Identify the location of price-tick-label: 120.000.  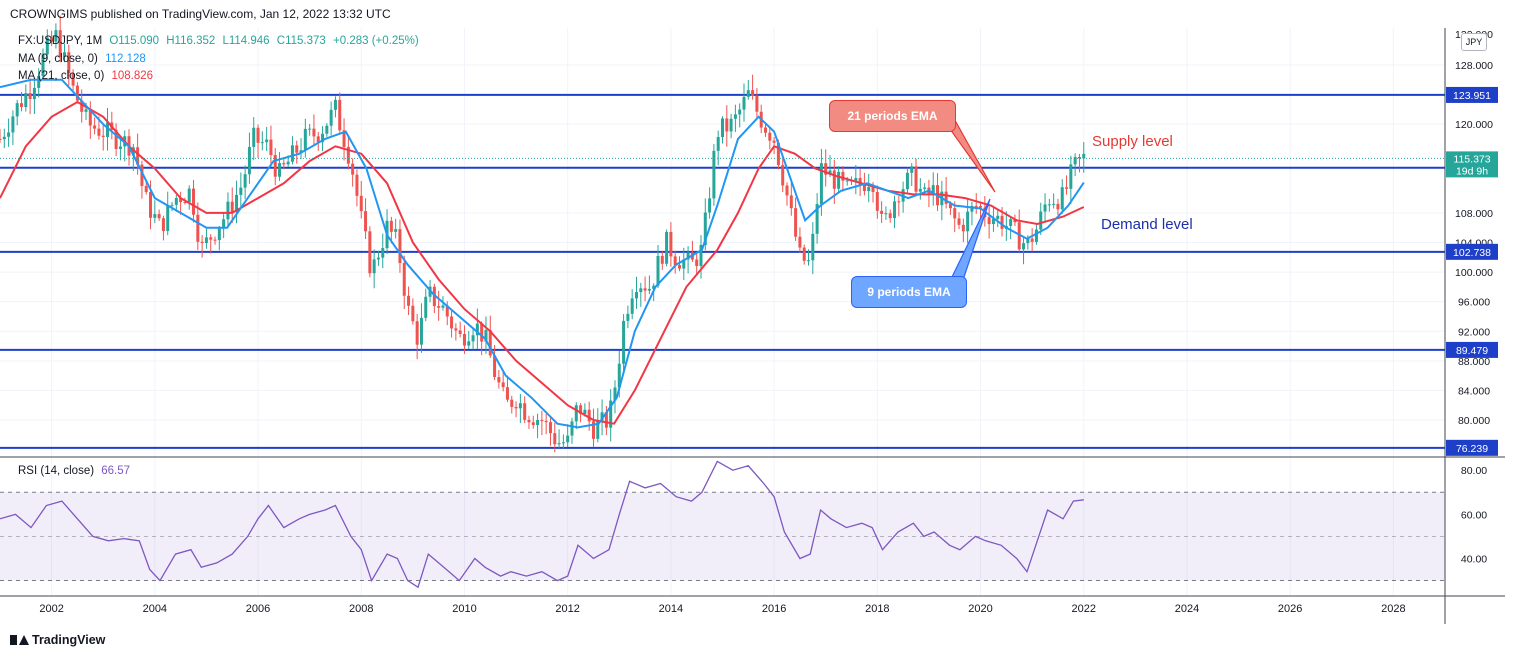
(1474, 125).